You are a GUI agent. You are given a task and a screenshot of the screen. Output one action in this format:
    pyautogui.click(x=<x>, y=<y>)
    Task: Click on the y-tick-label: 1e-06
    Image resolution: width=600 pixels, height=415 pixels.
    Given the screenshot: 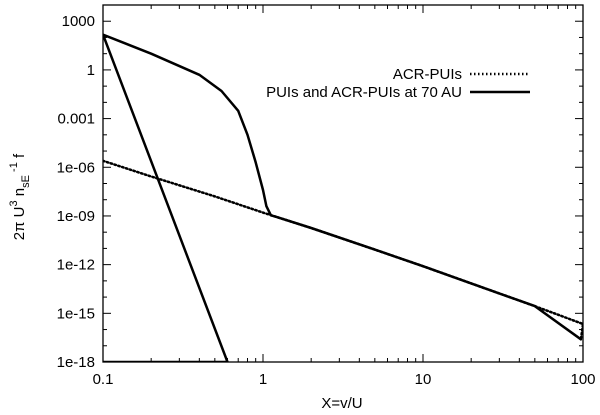 What is the action you would take?
    pyautogui.click(x=76, y=167)
    